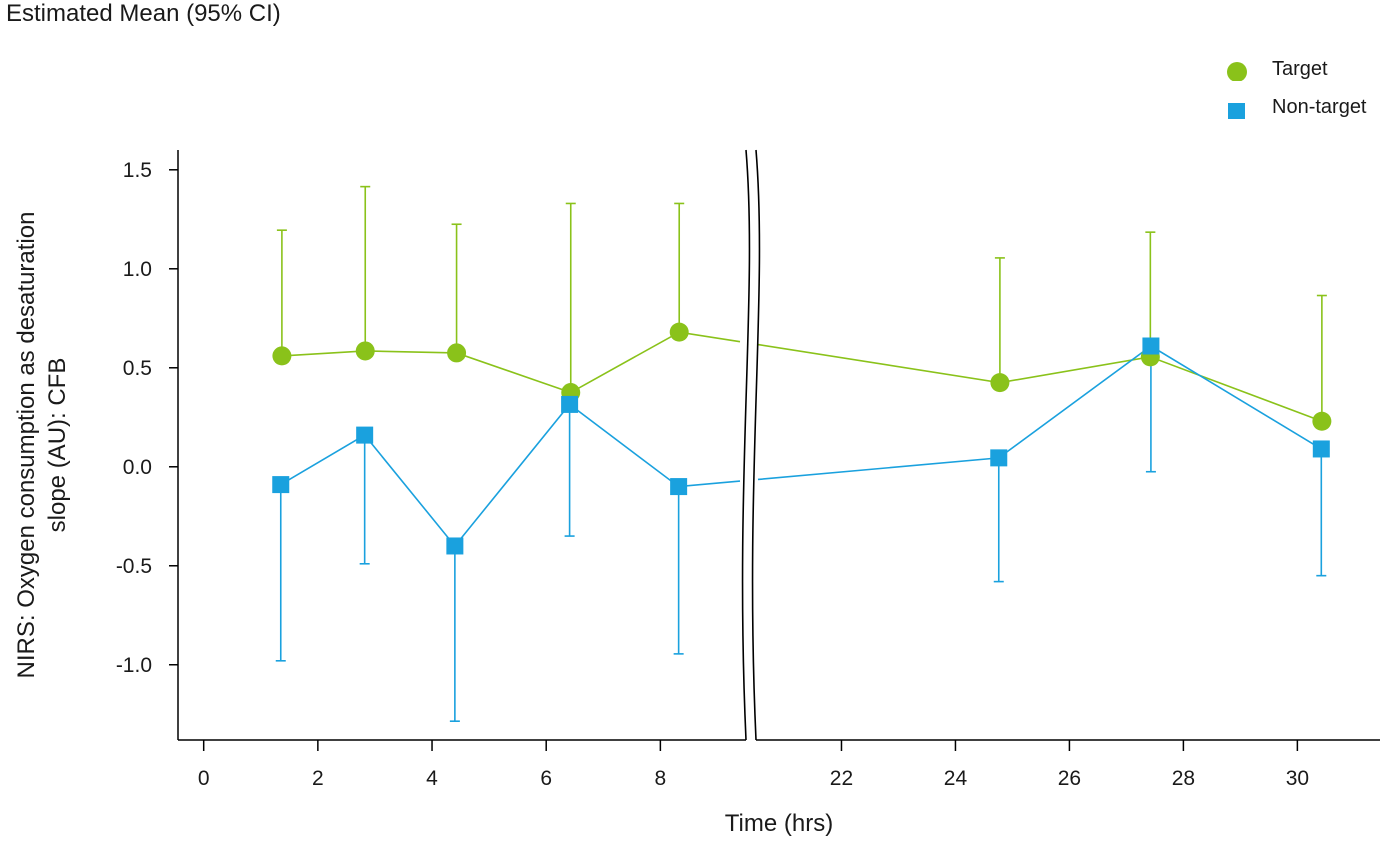  Describe the element at coordinates (1297, 778) in the screenshot. I see `x-tick-label: 30` at that location.